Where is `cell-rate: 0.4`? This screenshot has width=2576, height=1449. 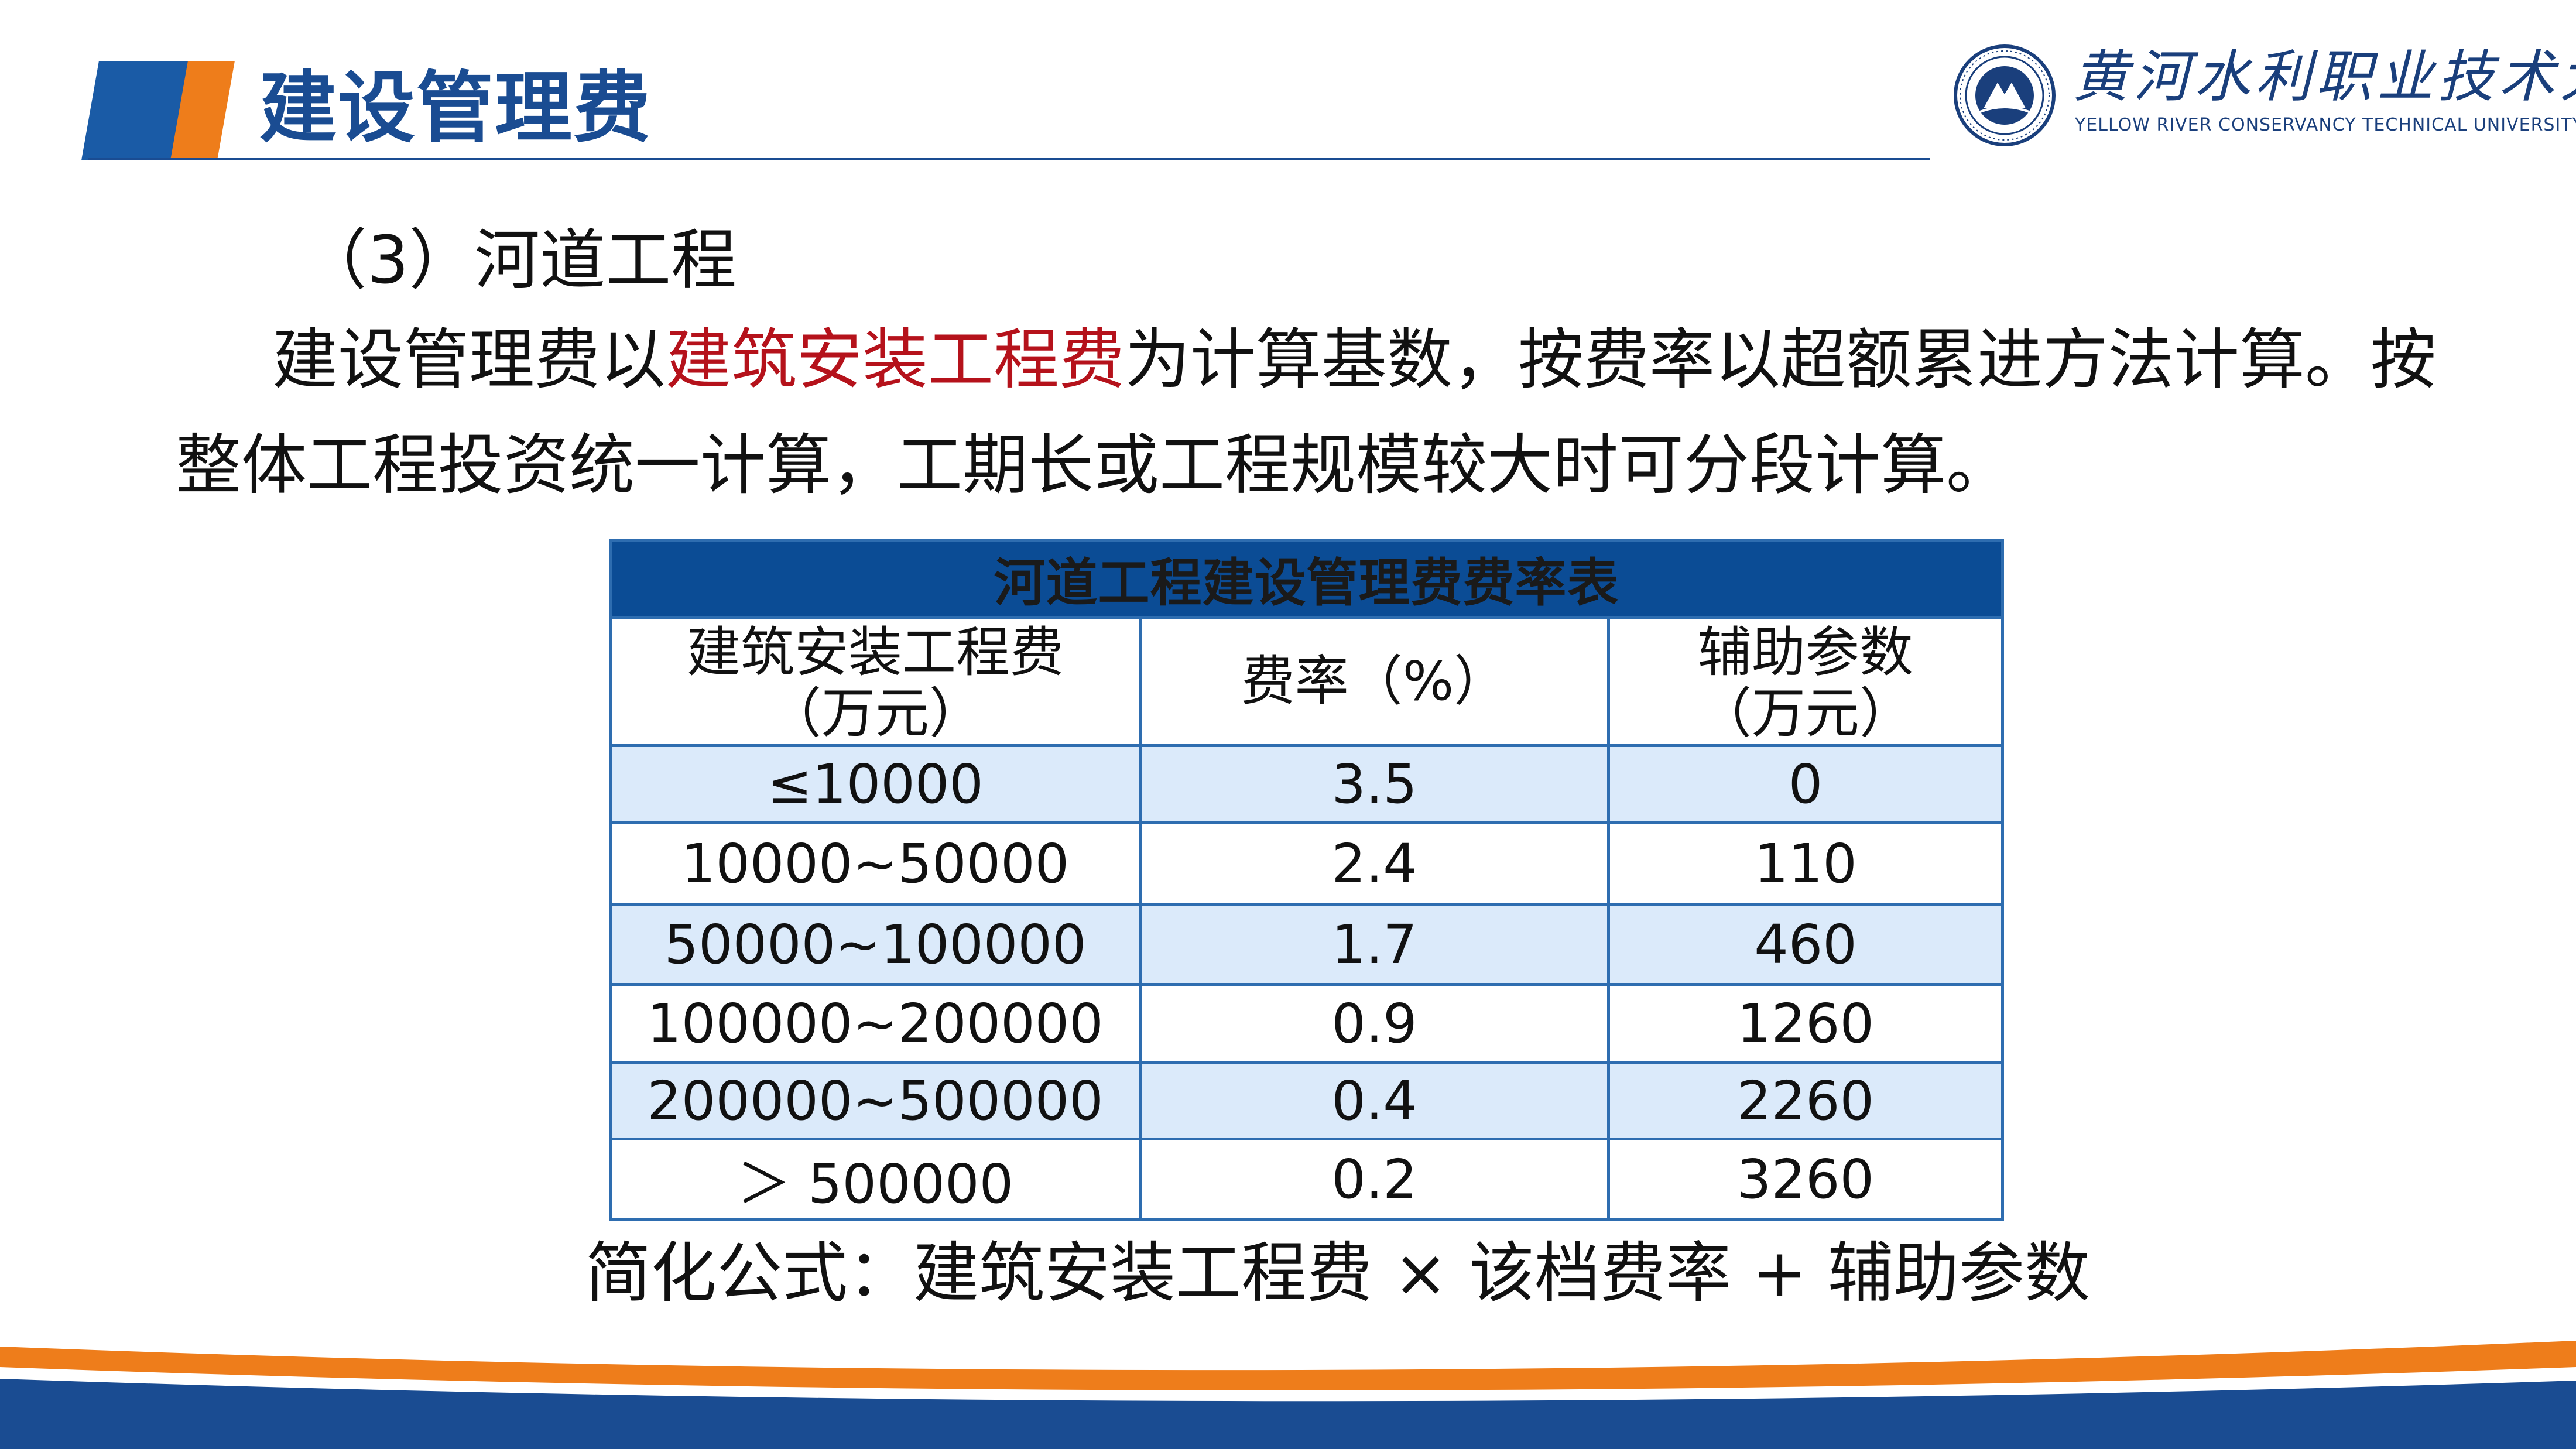 cell-rate: 0.4 is located at coordinates (1374, 1100).